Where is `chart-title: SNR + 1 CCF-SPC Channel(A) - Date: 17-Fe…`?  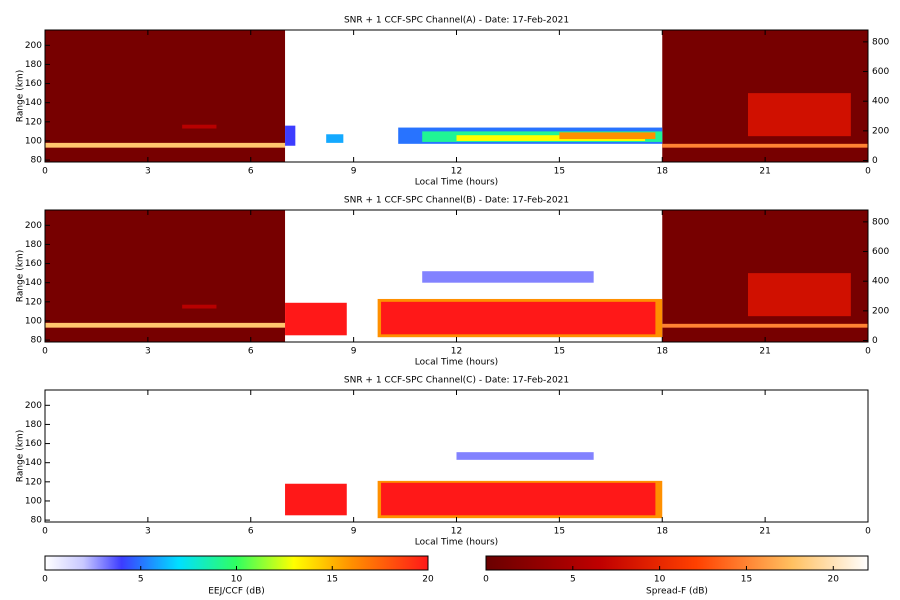 chart-title: SNR + 1 CCF-SPC Channel(A) - Date: 17-Fe… is located at coordinates (456, 21).